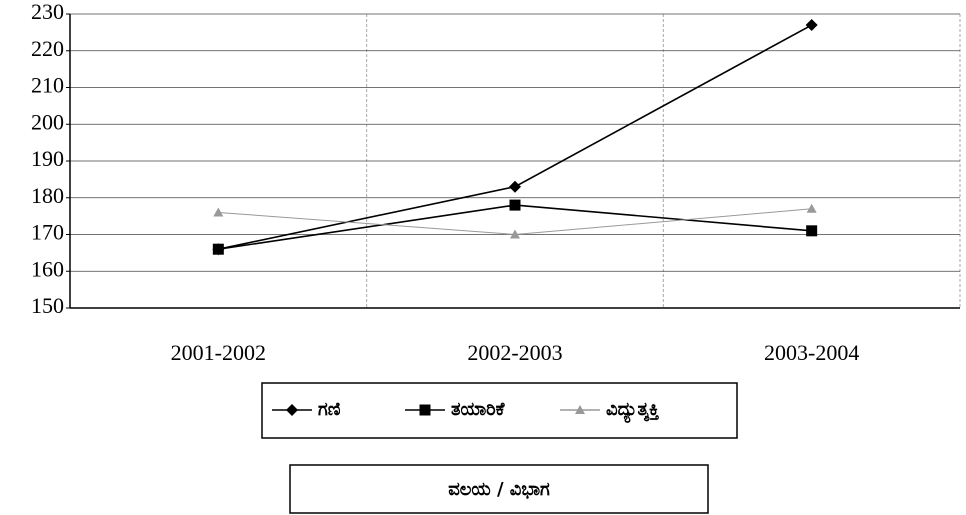 The width and height of the screenshot is (966, 515). Describe the element at coordinates (47, 85) in the screenshot. I see `y-tick-label: 210` at that location.